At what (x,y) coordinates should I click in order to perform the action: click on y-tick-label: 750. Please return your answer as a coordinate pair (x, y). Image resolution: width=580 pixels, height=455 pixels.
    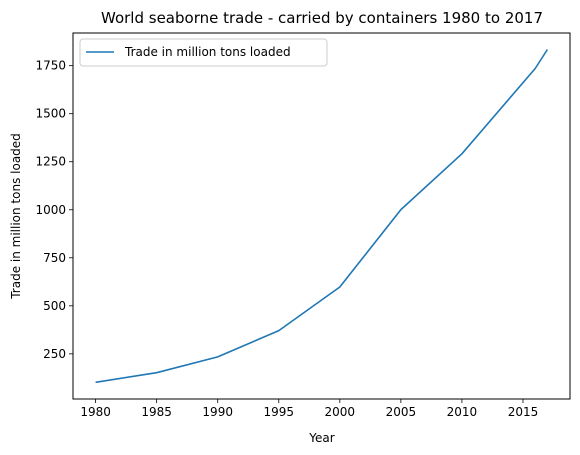
    Looking at the image, I should click on (54, 258).